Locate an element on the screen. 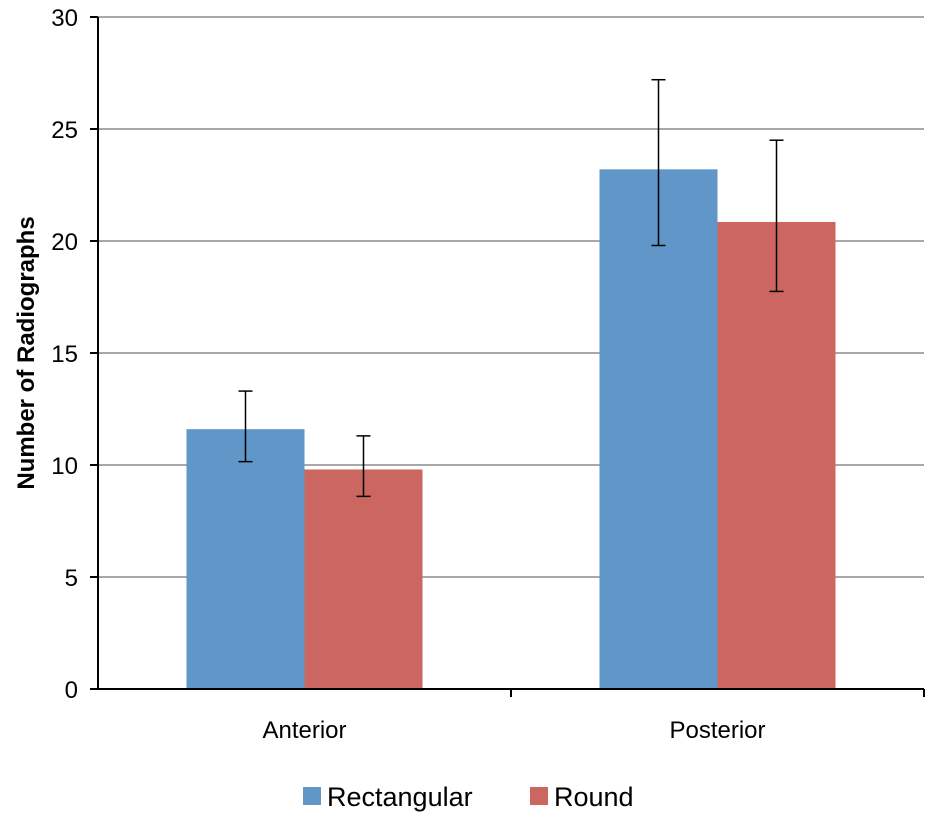 The width and height of the screenshot is (926, 815). y-tick-label: 15 is located at coordinates (64, 354).